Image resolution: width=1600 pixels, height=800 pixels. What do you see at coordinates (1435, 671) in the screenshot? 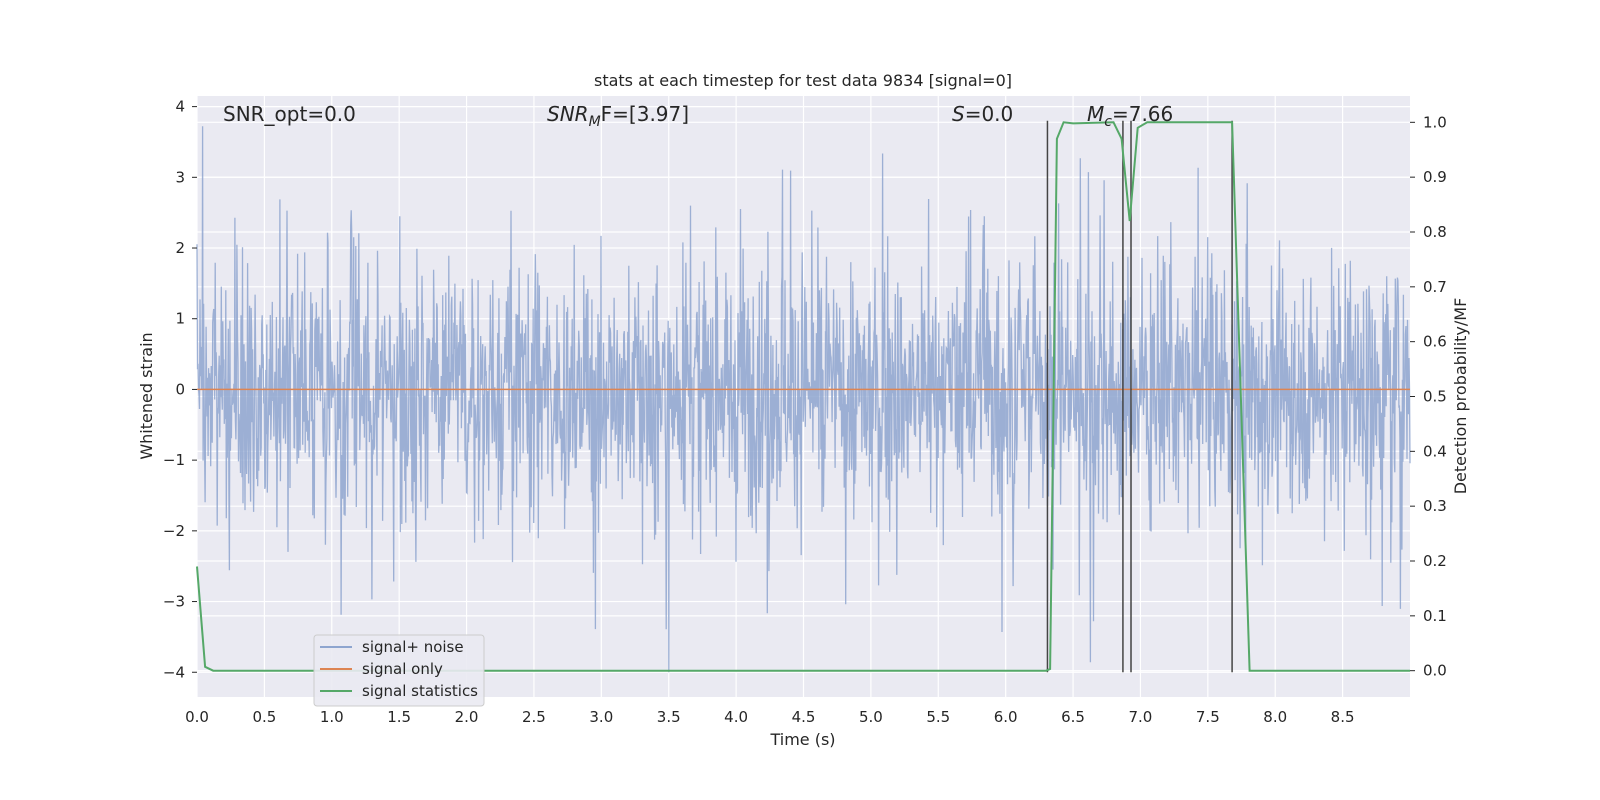
I see `y2-tick-label: 0.0` at bounding box center [1435, 671].